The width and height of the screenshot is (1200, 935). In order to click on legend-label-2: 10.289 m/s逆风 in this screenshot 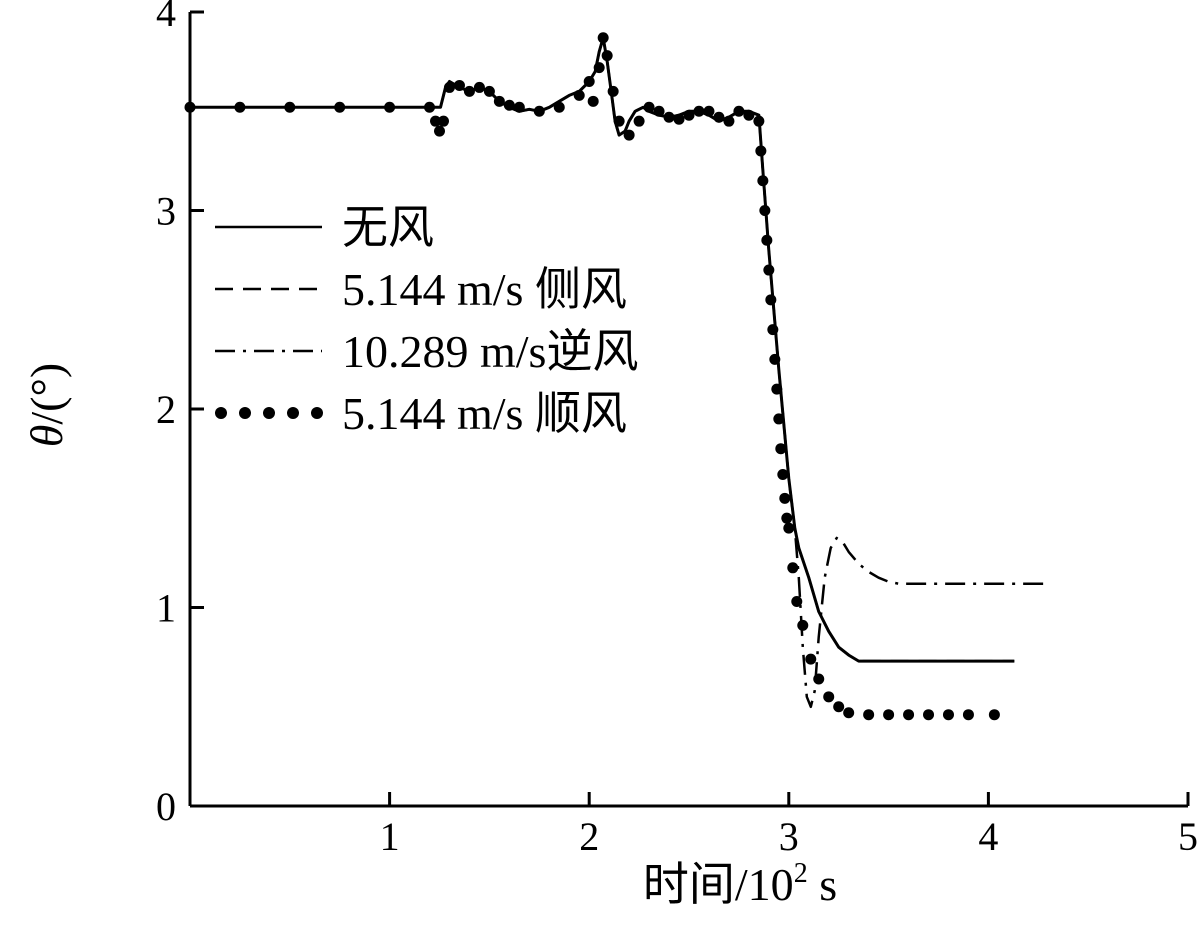, I will do `click(490, 351)`.